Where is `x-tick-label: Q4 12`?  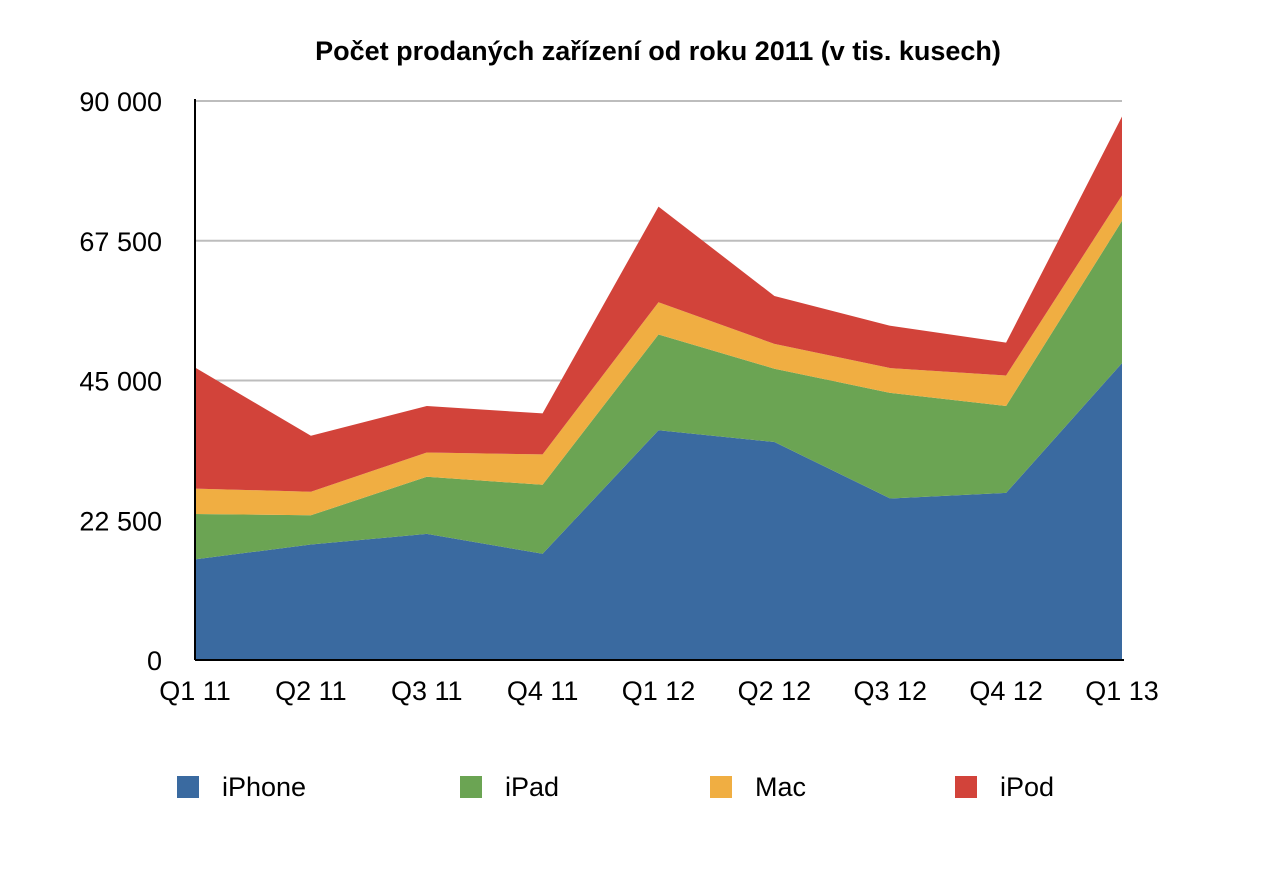
x-tick-label: Q4 12 is located at coordinates (1006, 691).